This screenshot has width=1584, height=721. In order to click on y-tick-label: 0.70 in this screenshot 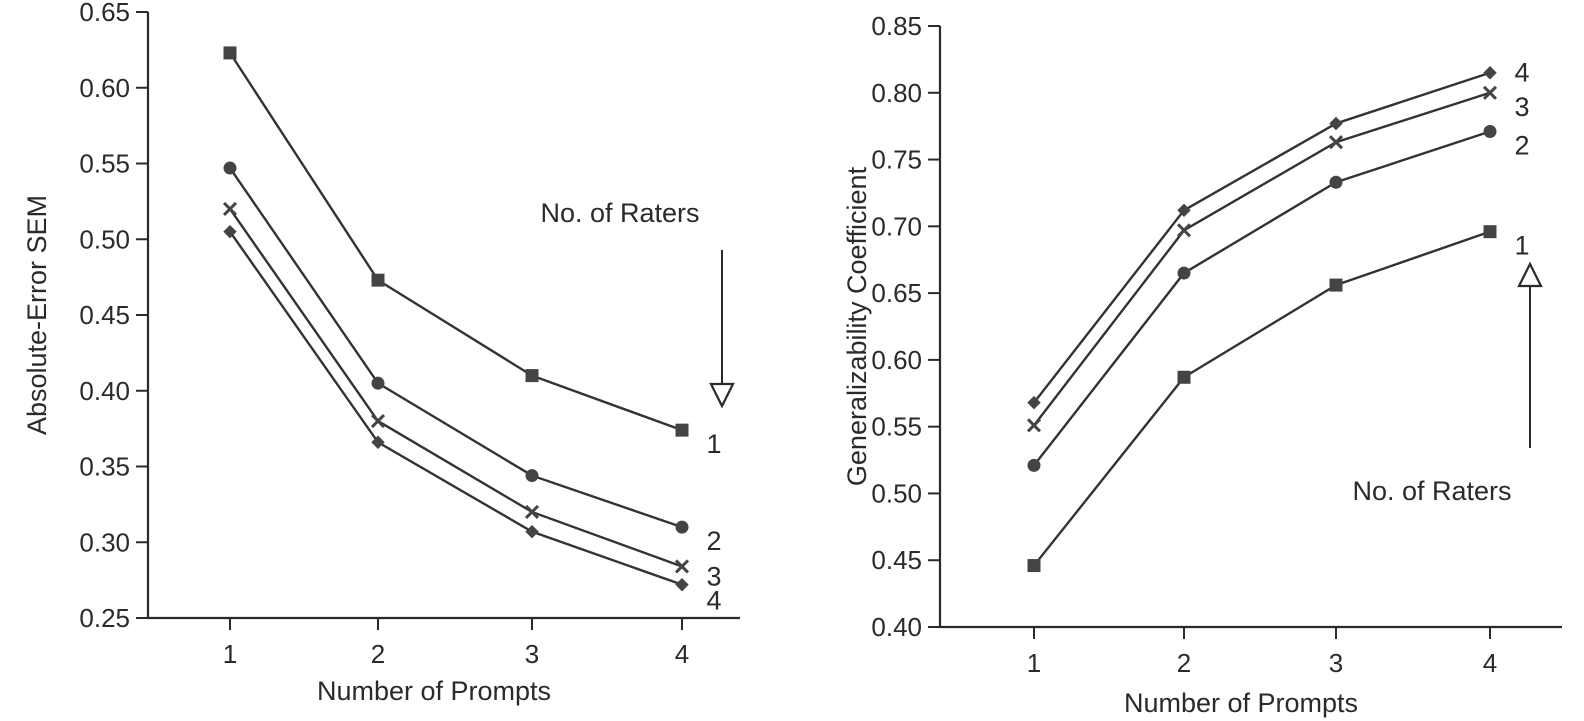, I will do `click(896, 226)`.